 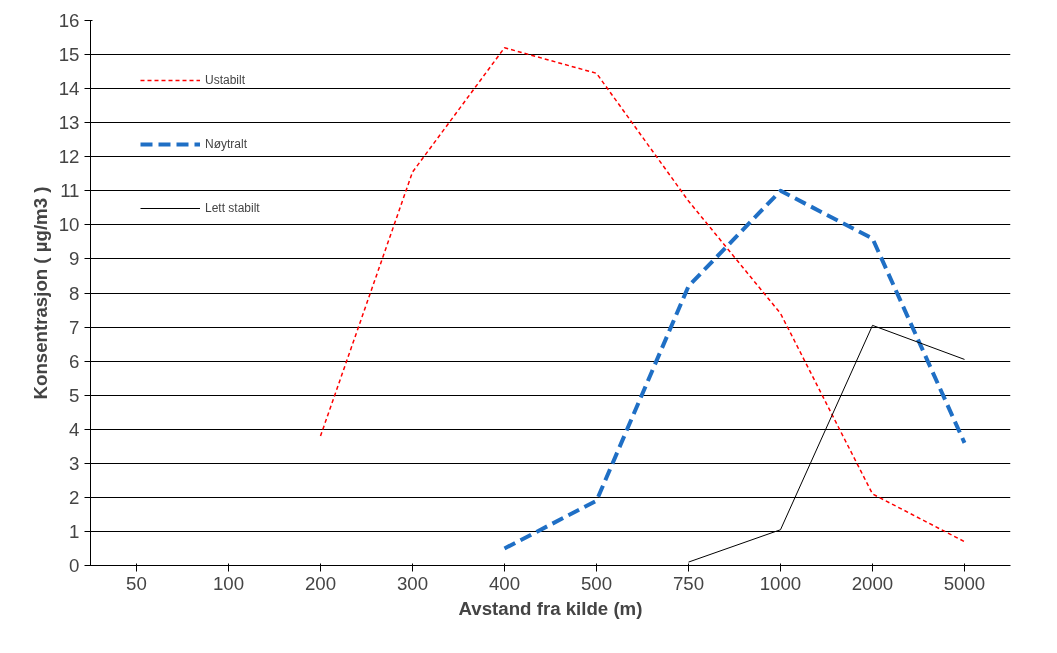 What do you see at coordinates (74, 327) in the screenshot?
I see `y-tick-label: 7` at bounding box center [74, 327].